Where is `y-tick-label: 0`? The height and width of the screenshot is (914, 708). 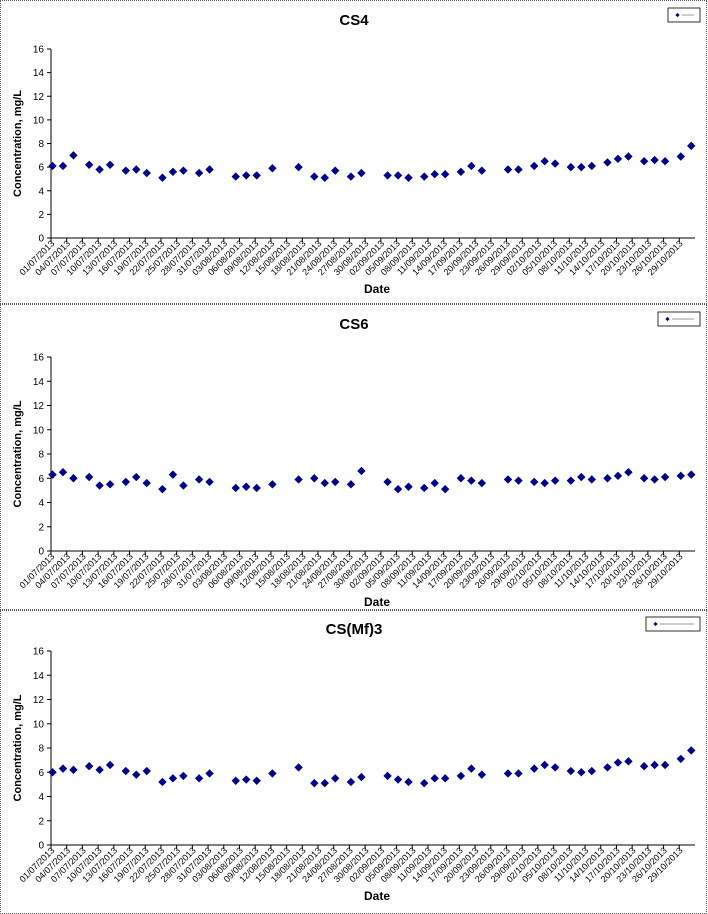
y-tick-label: 0 is located at coordinates (41, 552).